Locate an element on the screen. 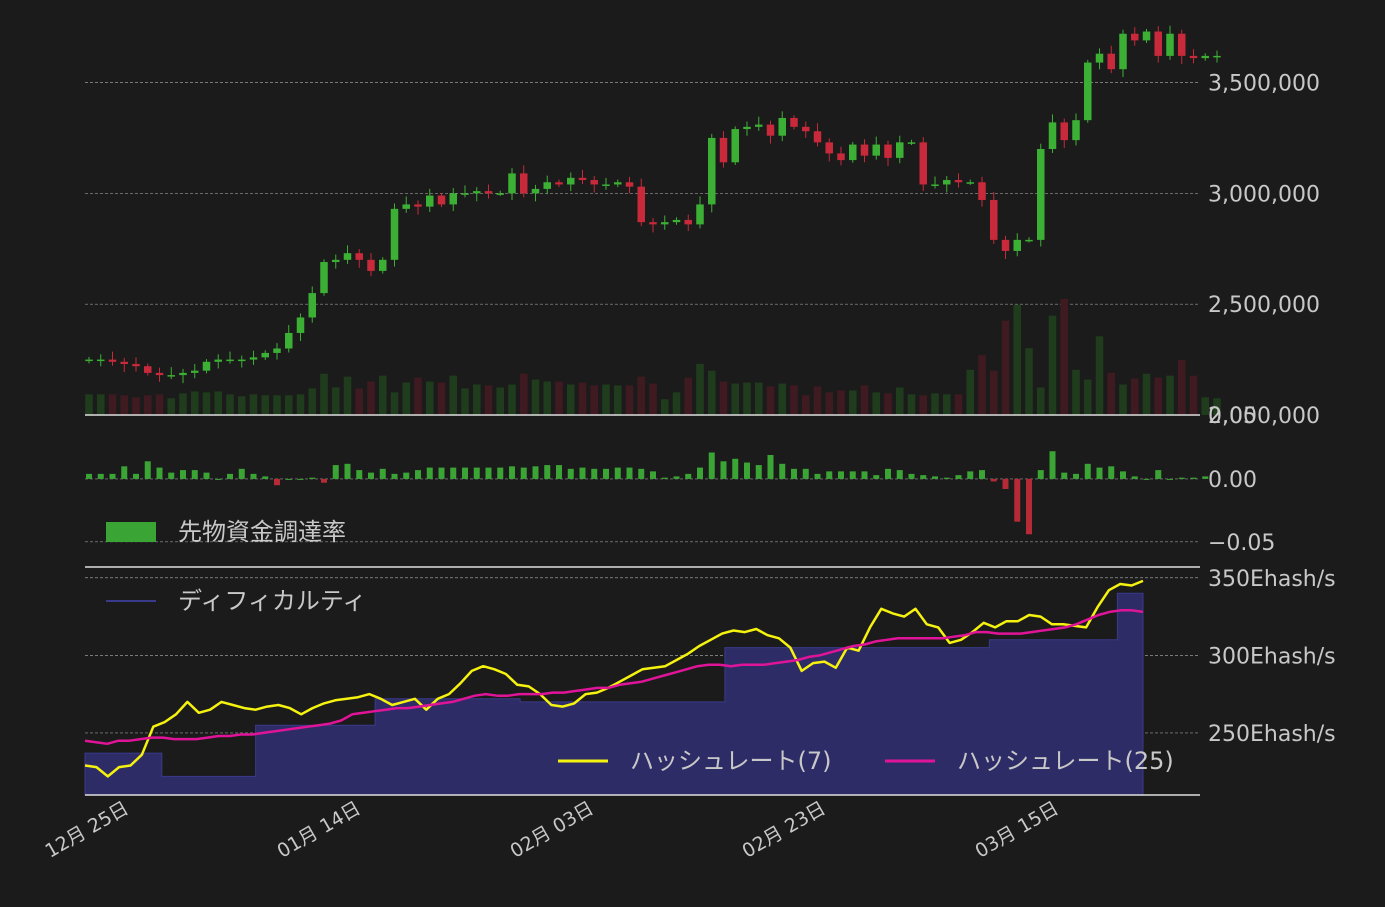  hash-tick-label: 250Ehash/s is located at coordinates (1272, 734).